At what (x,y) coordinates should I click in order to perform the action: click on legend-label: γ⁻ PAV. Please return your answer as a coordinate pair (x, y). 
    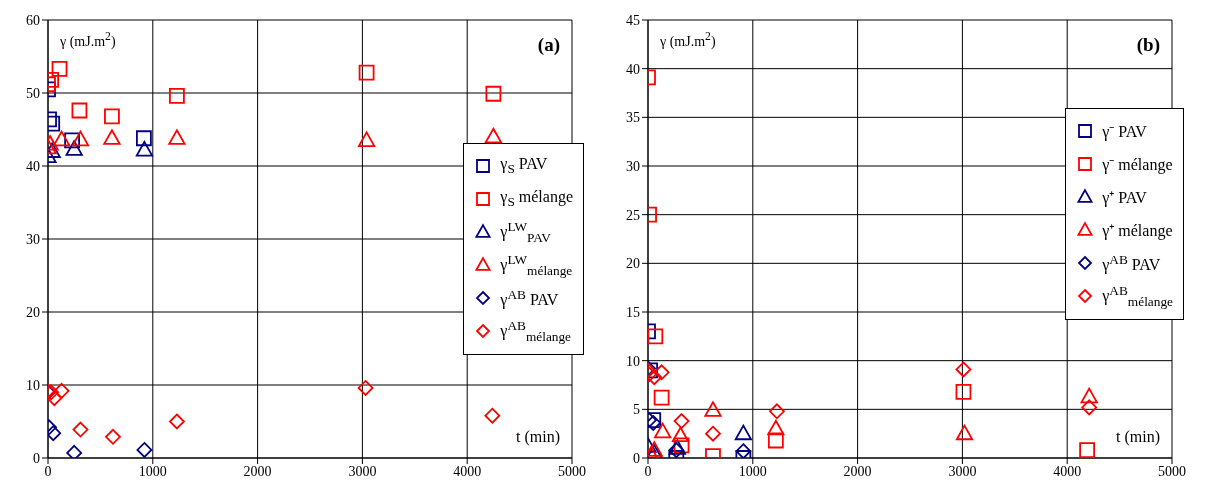
    Looking at the image, I should click on (1124, 132).